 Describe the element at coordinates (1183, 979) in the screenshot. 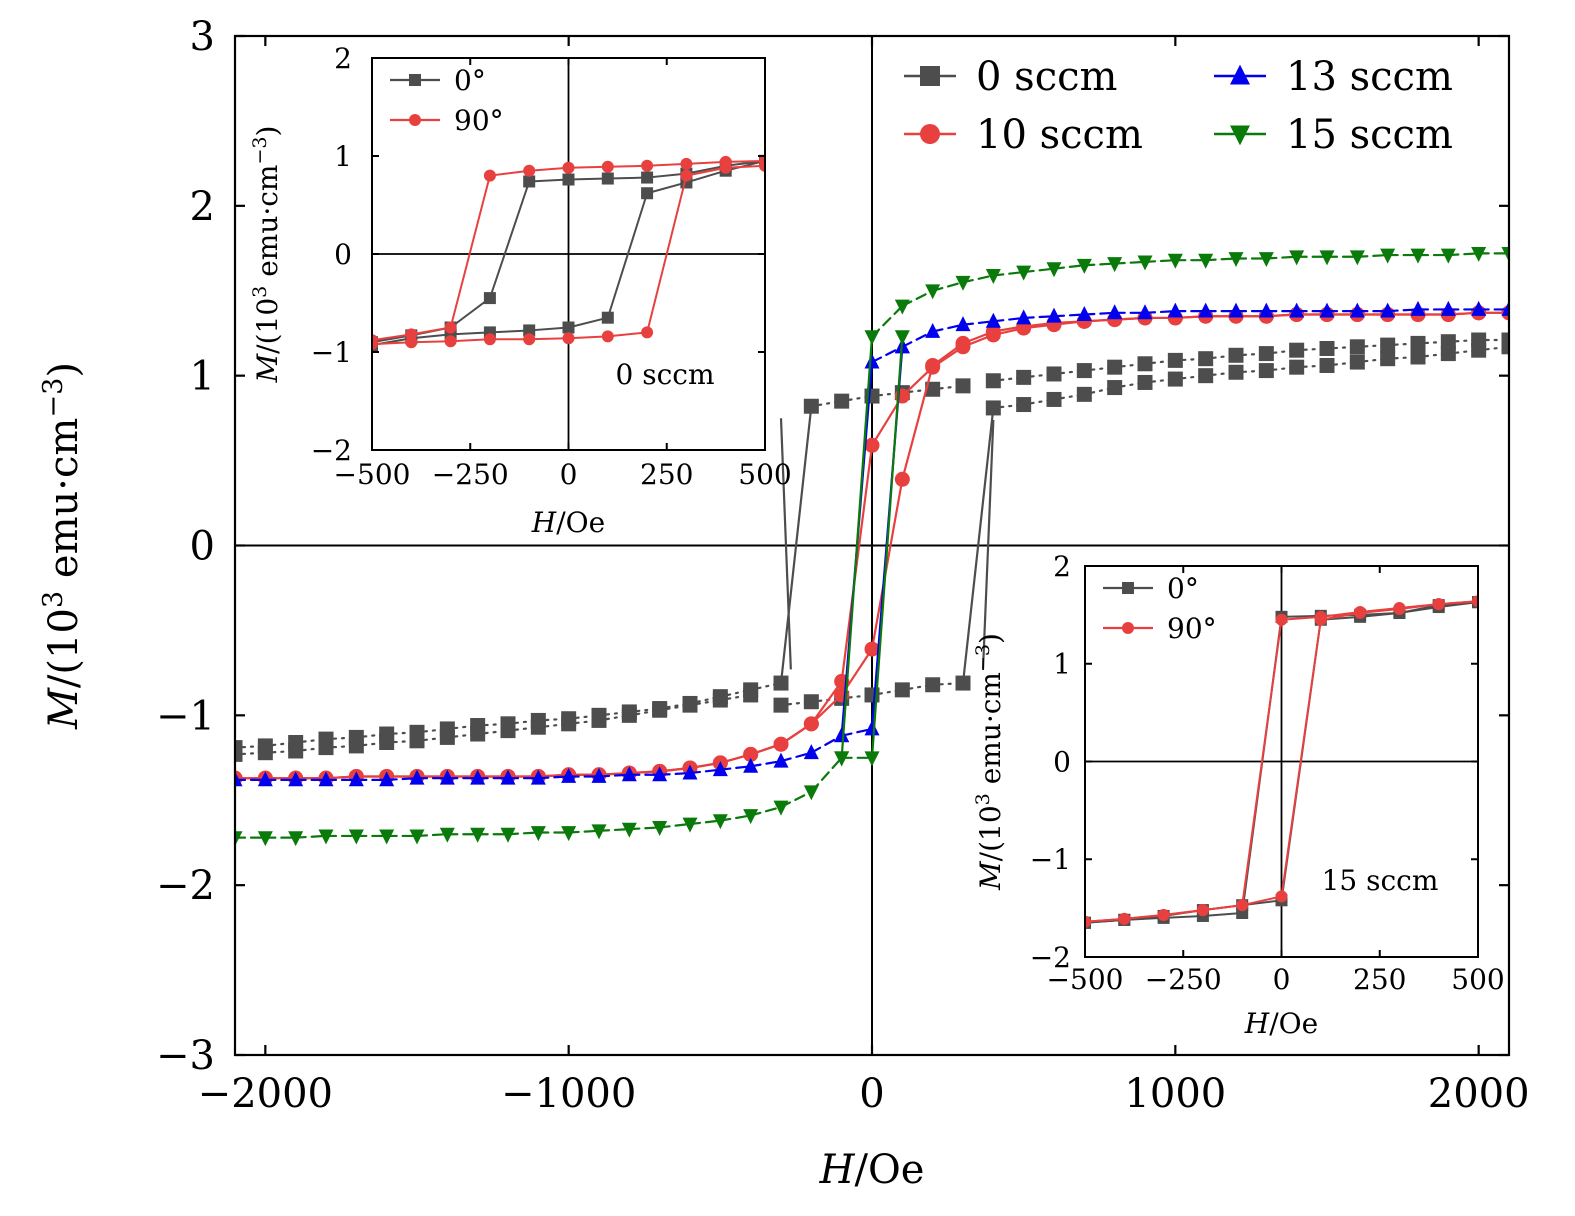

I see `inset2-x-tick-label: −250` at that location.